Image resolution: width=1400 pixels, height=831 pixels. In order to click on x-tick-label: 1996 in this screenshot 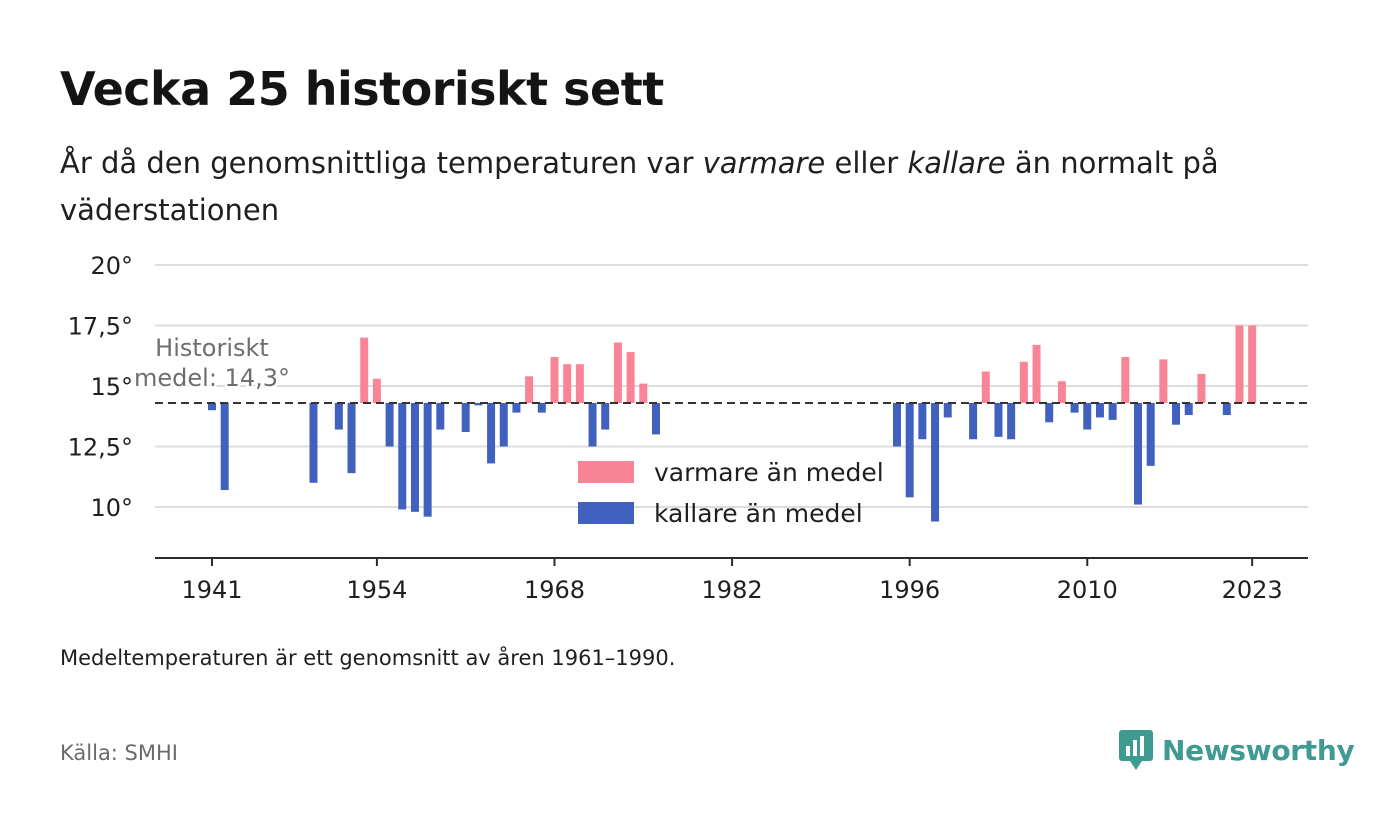, I will do `click(909, 590)`.